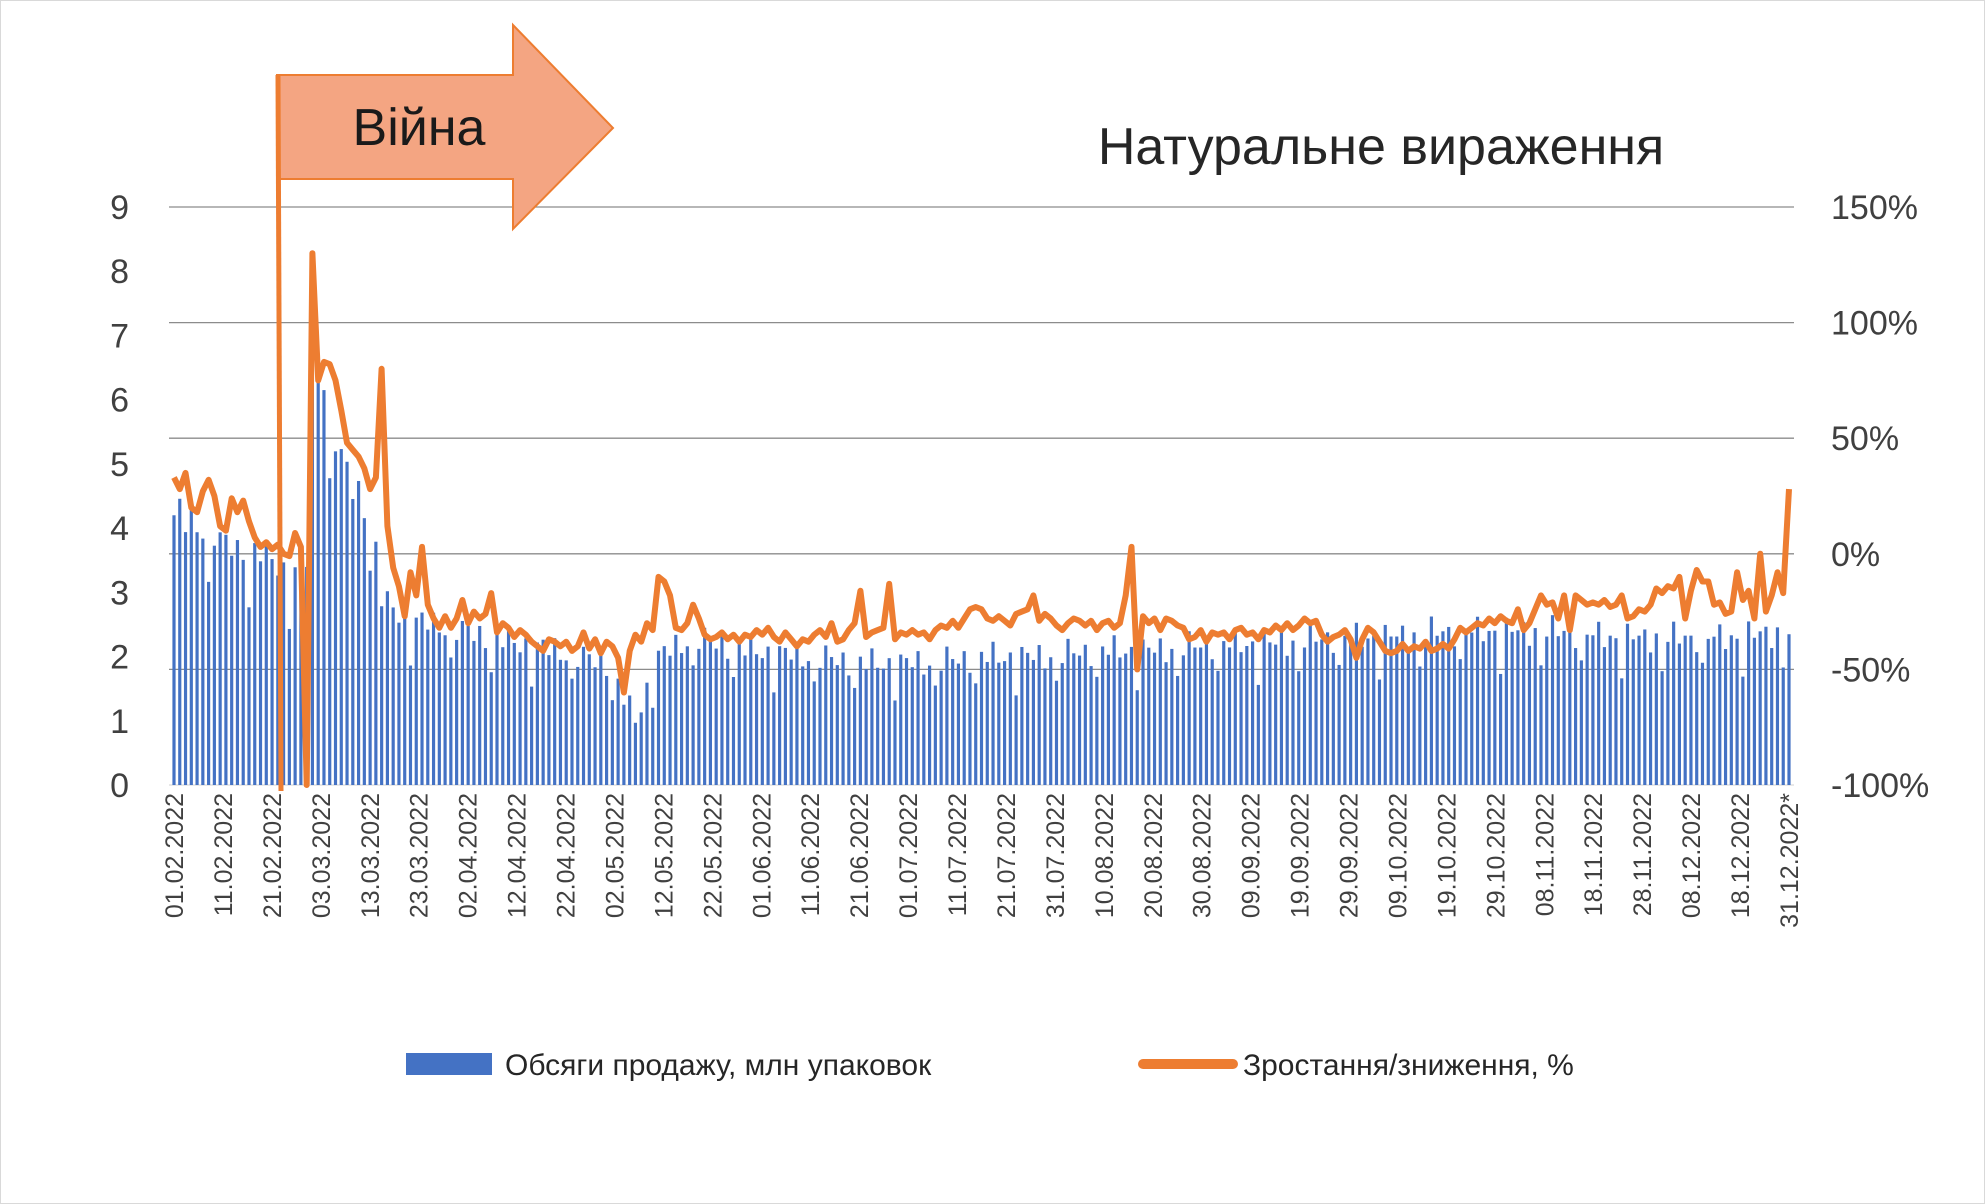 This screenshot has width=1985, height=1204. I want to click on legend-line-label: Зростання/зниження, %, so click(1408, 1065).